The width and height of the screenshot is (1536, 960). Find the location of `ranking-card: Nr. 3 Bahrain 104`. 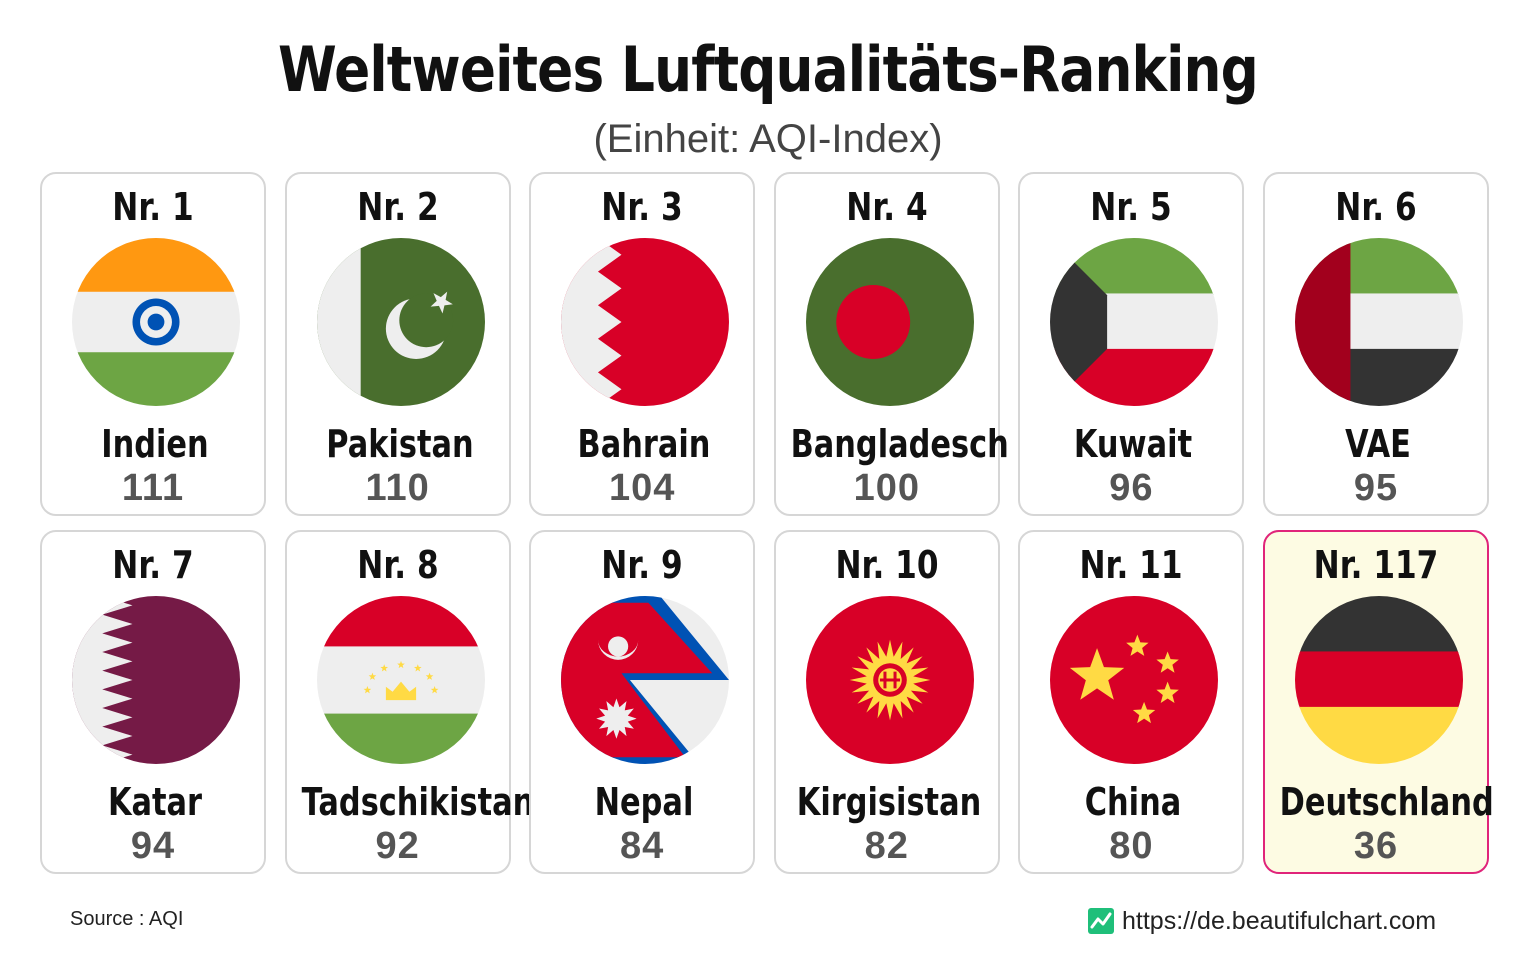

ranking-card: Nr. 3 Bahrain 104 is located at coordinates (642, 344).